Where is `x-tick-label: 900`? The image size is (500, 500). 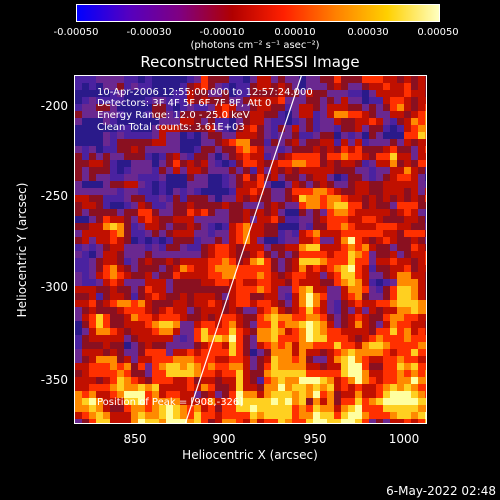 x-tick-label: 900 is located at coordinates (224, 439).